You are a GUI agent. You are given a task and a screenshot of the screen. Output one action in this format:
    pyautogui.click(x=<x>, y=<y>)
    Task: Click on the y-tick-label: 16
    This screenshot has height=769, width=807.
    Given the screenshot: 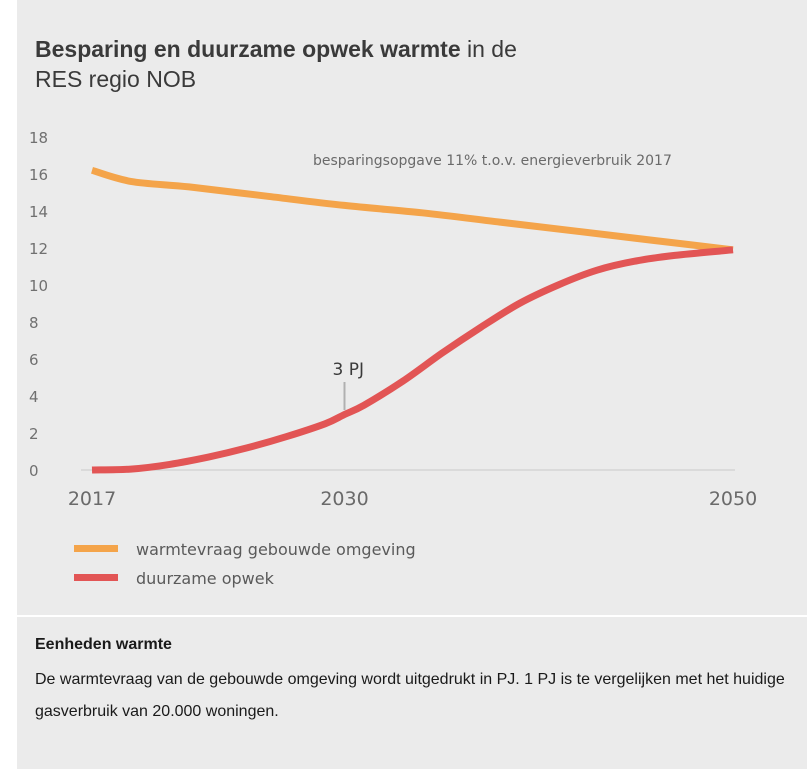 What is the action you would take?
    pyautogui.click(x=38, y=175)
    